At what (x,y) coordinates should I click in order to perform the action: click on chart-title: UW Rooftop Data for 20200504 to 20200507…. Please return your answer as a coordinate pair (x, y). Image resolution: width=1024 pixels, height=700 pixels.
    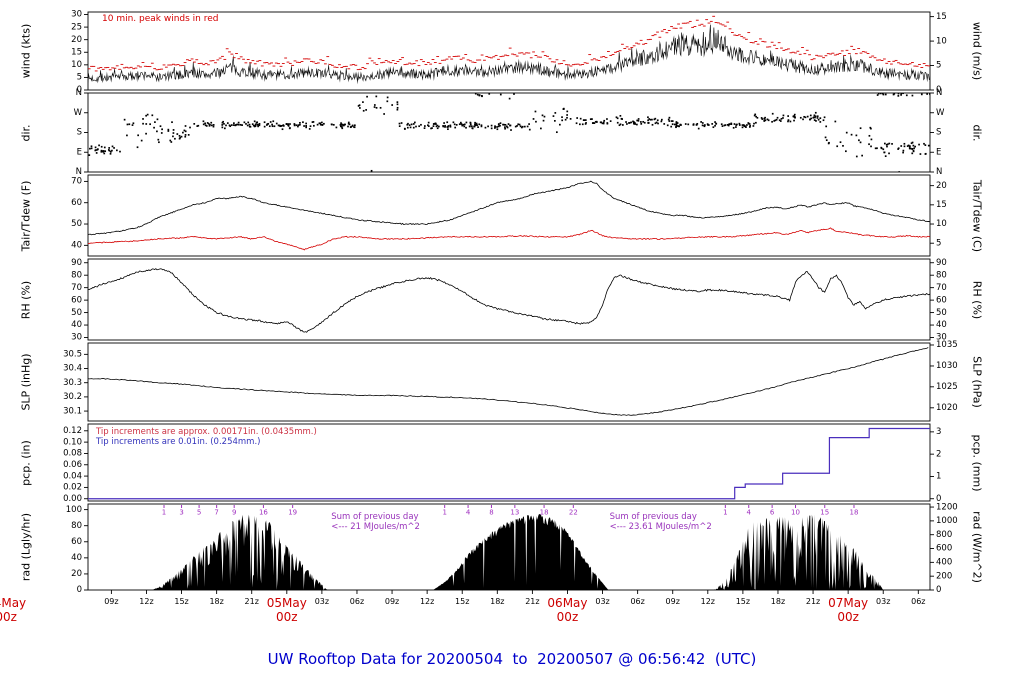
    Looking at the image, I should click on (512, 659).